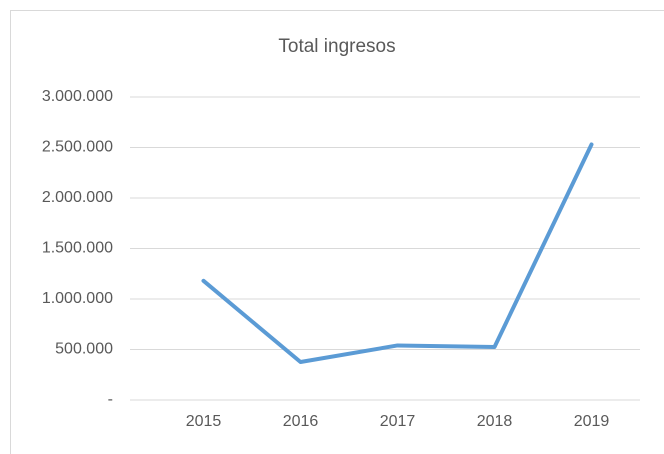 This screenshot has height=454, width=664. Describe the element at coordinates (301, 421) in the screenshot. I see `x-tick-label: 2016` at that location.